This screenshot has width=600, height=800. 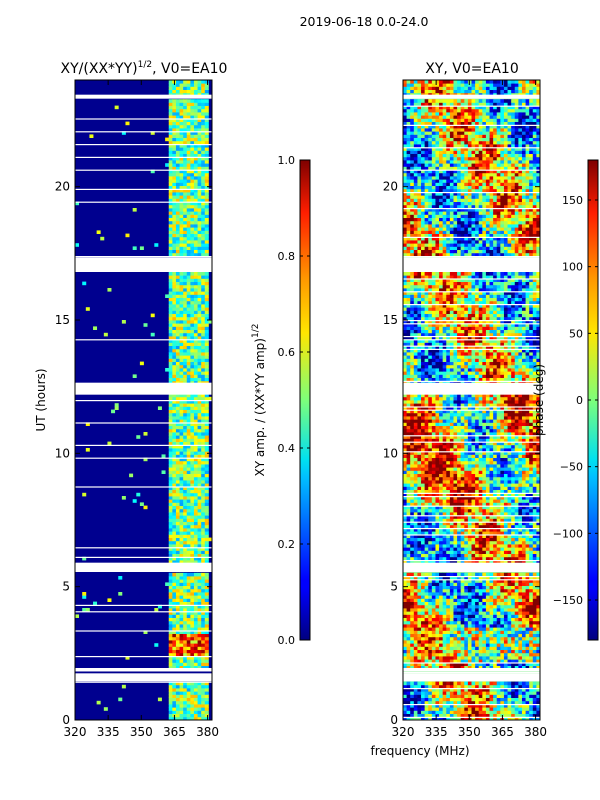 I want to click on y-tick-label: 15, so click(x=62, y=320).